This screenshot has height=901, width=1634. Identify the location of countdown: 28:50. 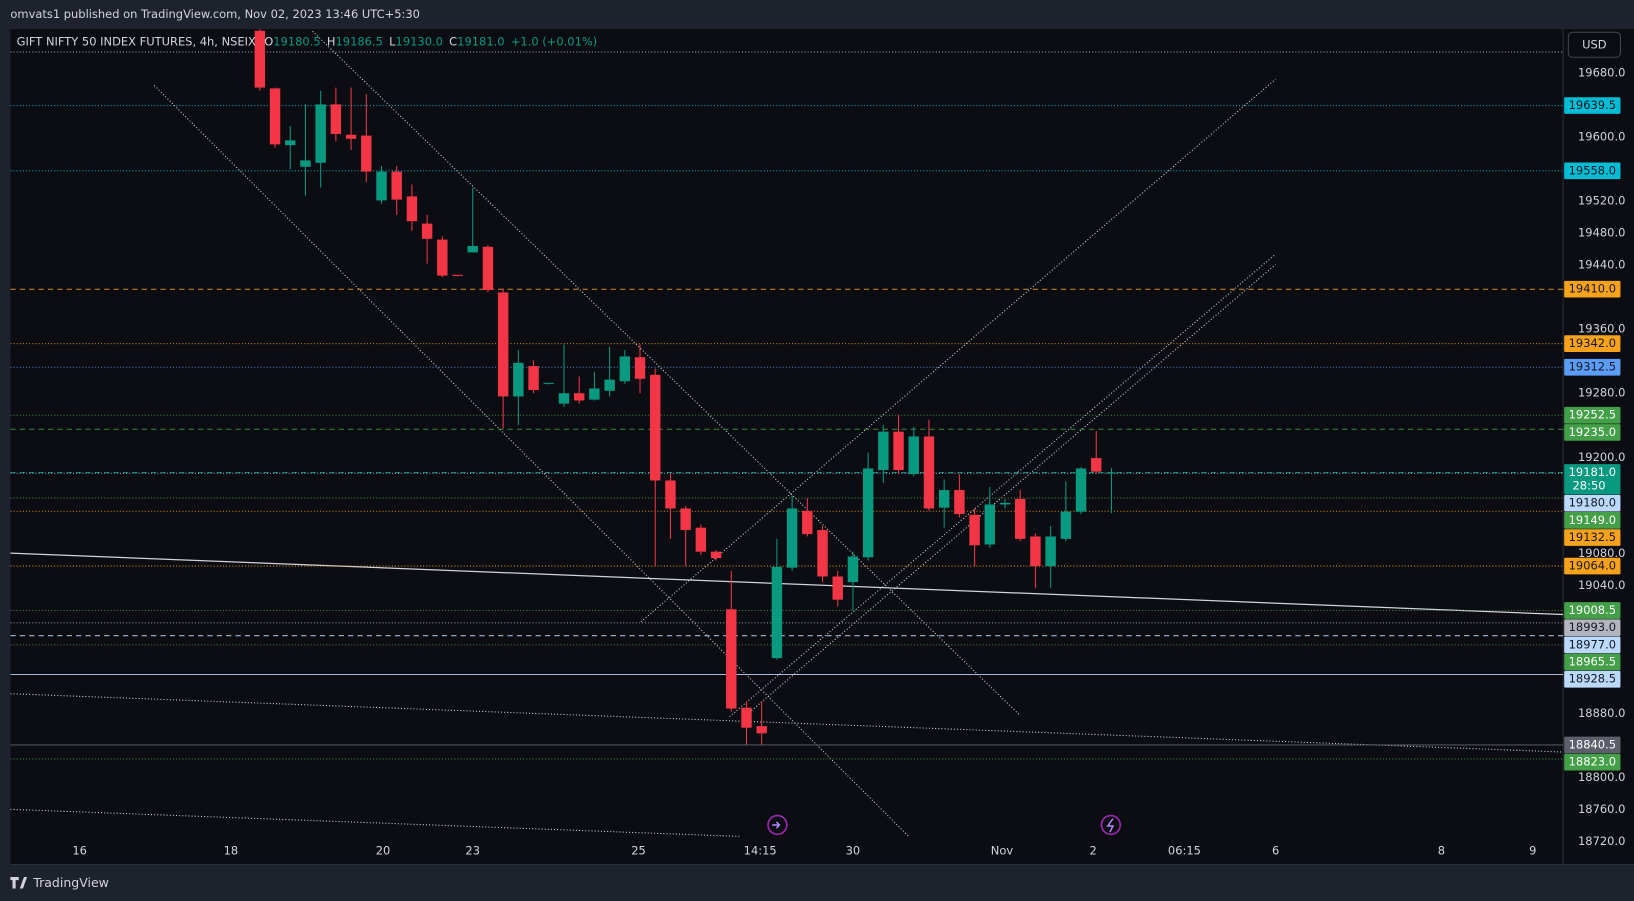
(1589, 486).